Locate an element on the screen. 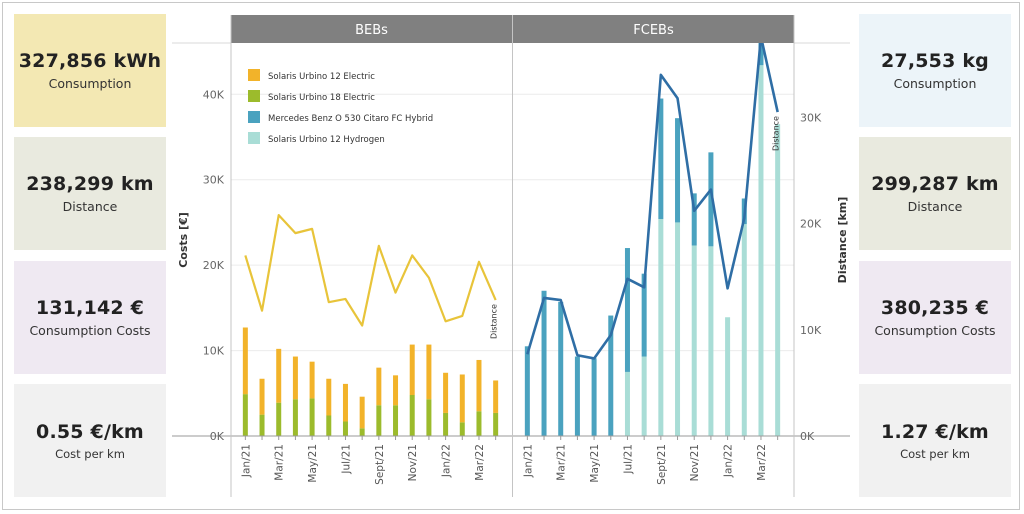 Image resolution: width=1024 pixels, height=514 pixels. kpi-value: 1.27 €/km is located at coordinates (935, 431).